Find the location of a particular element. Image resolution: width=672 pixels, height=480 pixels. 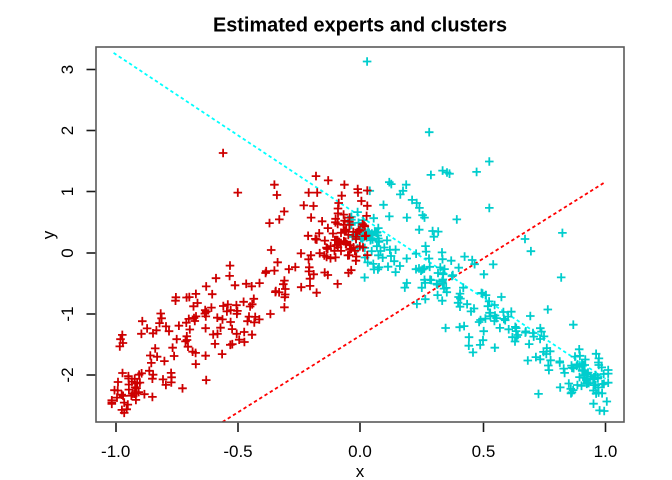

svg-text: y is located at coordinates (48, 234).